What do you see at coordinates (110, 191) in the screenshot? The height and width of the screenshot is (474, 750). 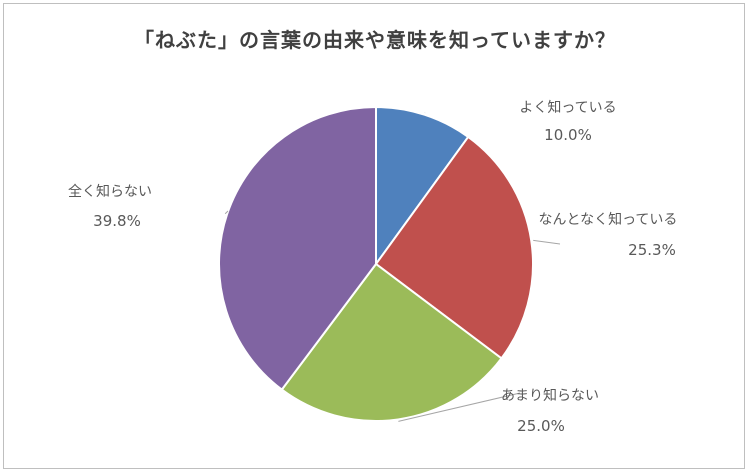 I see `slice-label: 全く知らない` at bounding box center [110, 191].